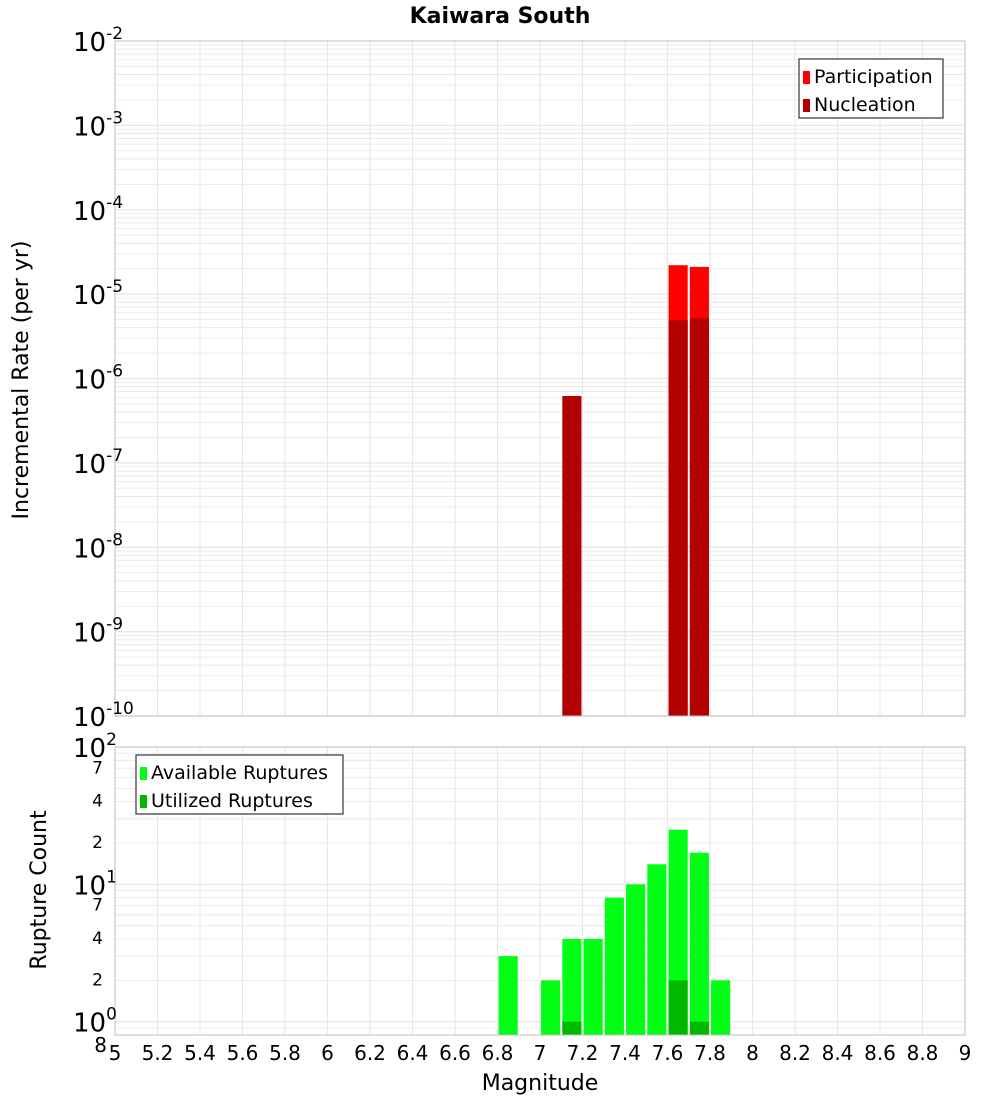 The height and width of the screenshot is (1100, 1000). Describe the element at coordinates (923, 1053) in the screenshot. I see `x-tick-label: 8.8` at that location.